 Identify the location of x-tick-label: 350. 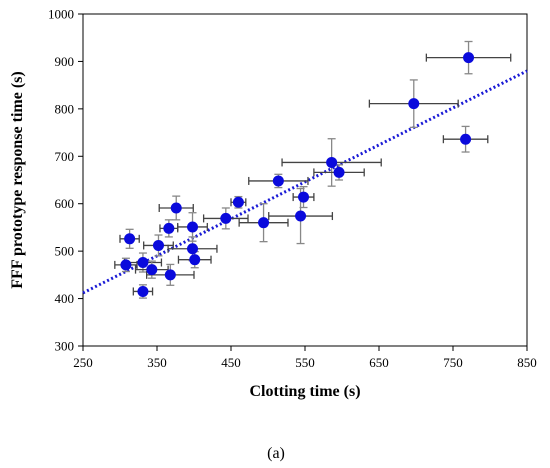
(157, 362).